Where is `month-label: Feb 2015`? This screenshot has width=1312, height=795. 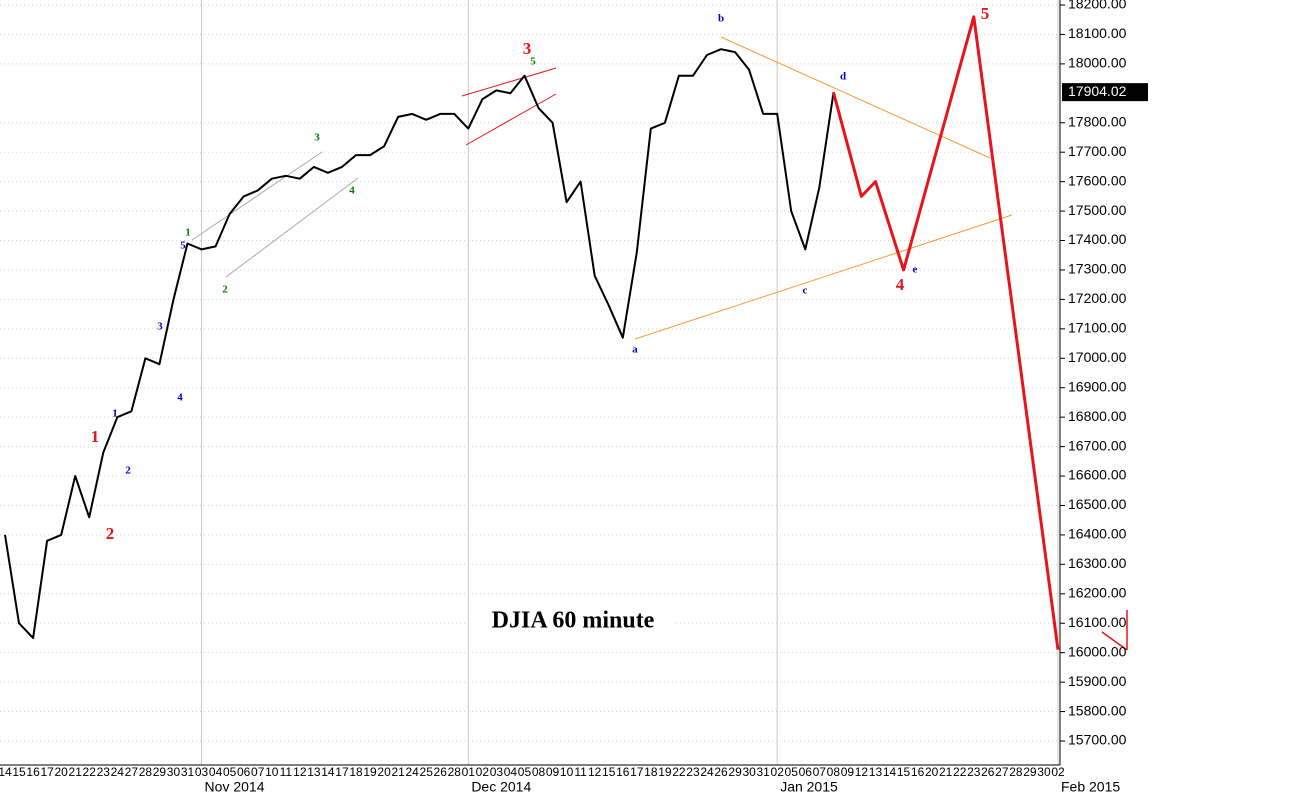
month-label: Feb 2015 is located at coordinates (1090, 787).